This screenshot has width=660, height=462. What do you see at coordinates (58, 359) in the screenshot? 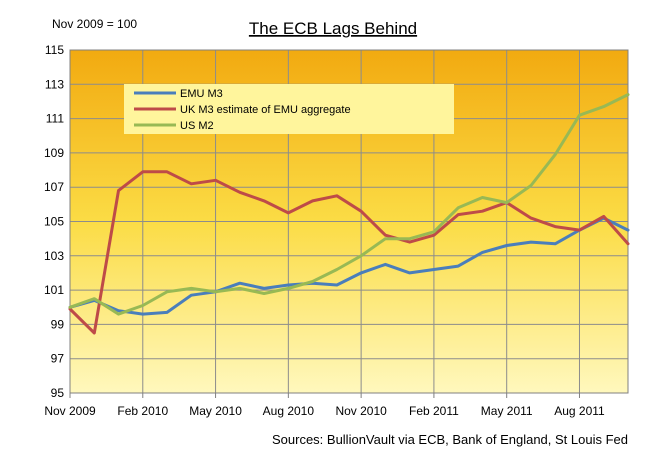
I see `y-tick-label: 97` at bounding box center [58, 359].